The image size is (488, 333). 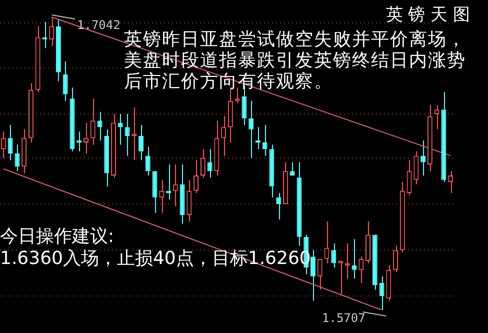 I want to click on annotation: 1.7042, so click(x=98, y=25).